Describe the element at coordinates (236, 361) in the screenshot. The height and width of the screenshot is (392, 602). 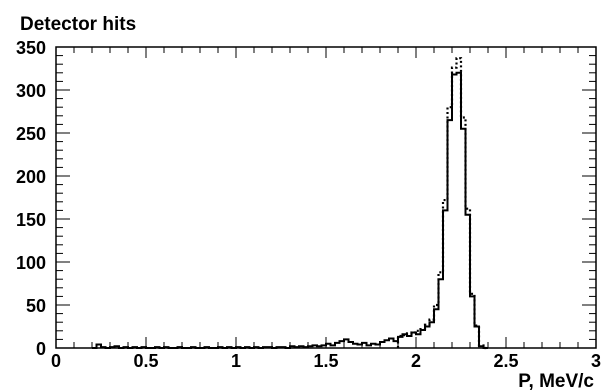
I see `x-tick-label: 1` at that location.